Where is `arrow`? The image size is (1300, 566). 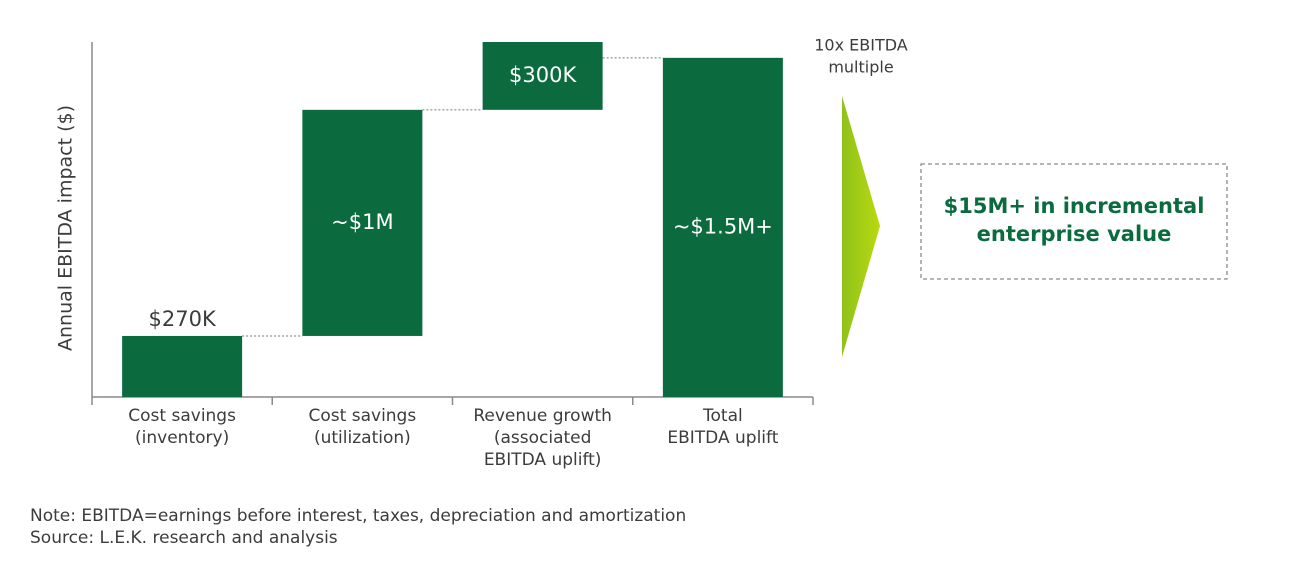 arrow is located at coordinates (861, 226).